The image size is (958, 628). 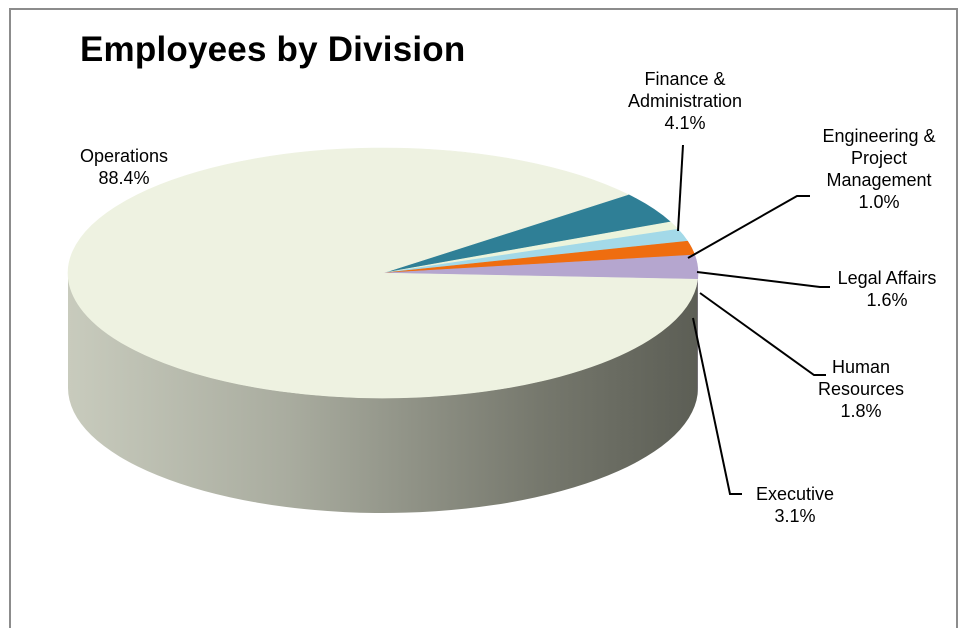 I want to click on leader-lines, so click(x=754, y=319).